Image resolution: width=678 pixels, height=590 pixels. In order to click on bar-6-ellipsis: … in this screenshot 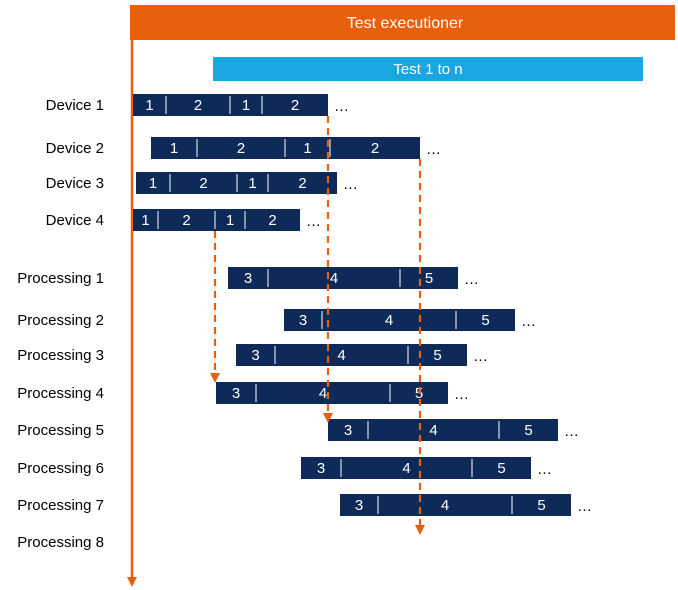, I will do `click(528, 321)`.